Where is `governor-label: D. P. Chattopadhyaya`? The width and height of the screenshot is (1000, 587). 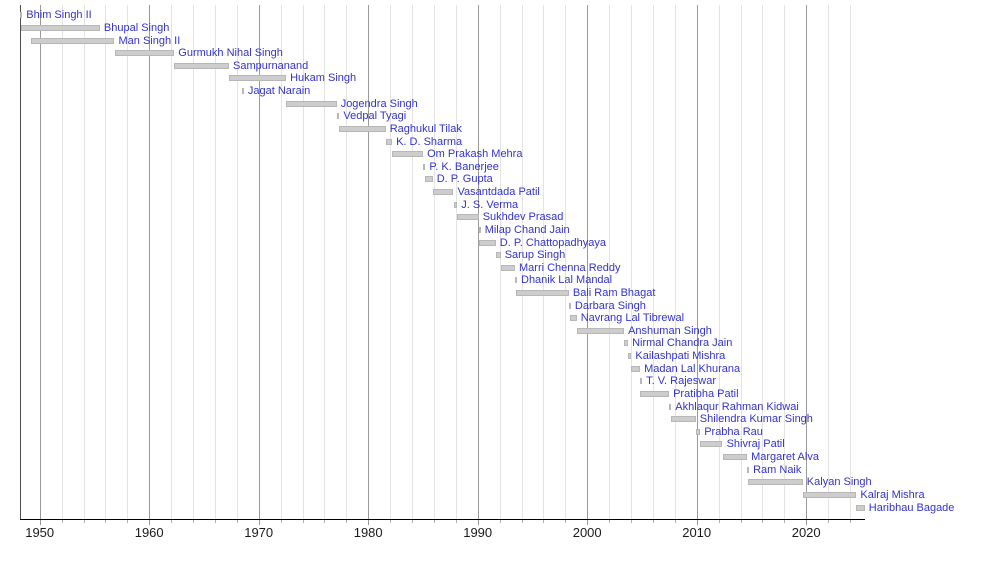 governor-label: D. P. Chattopadhyaya is located at coordinates (552, 242).